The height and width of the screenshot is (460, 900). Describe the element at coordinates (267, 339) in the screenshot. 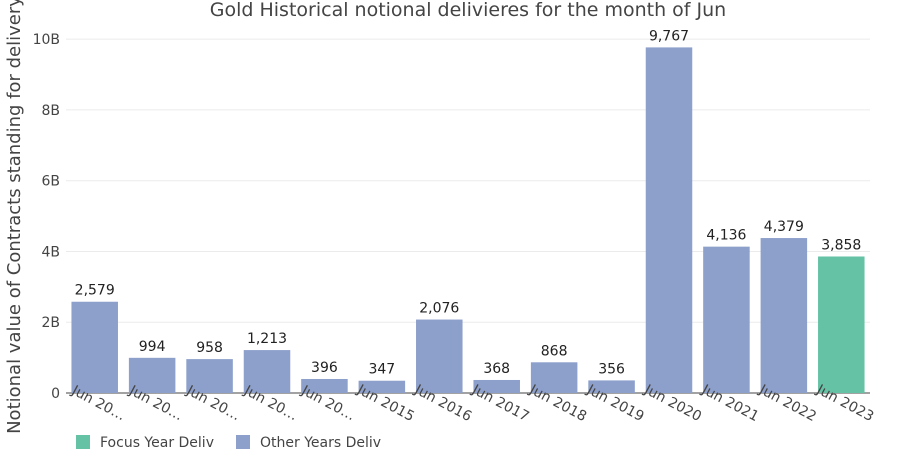

I see `data-label: 1,213` at that location.